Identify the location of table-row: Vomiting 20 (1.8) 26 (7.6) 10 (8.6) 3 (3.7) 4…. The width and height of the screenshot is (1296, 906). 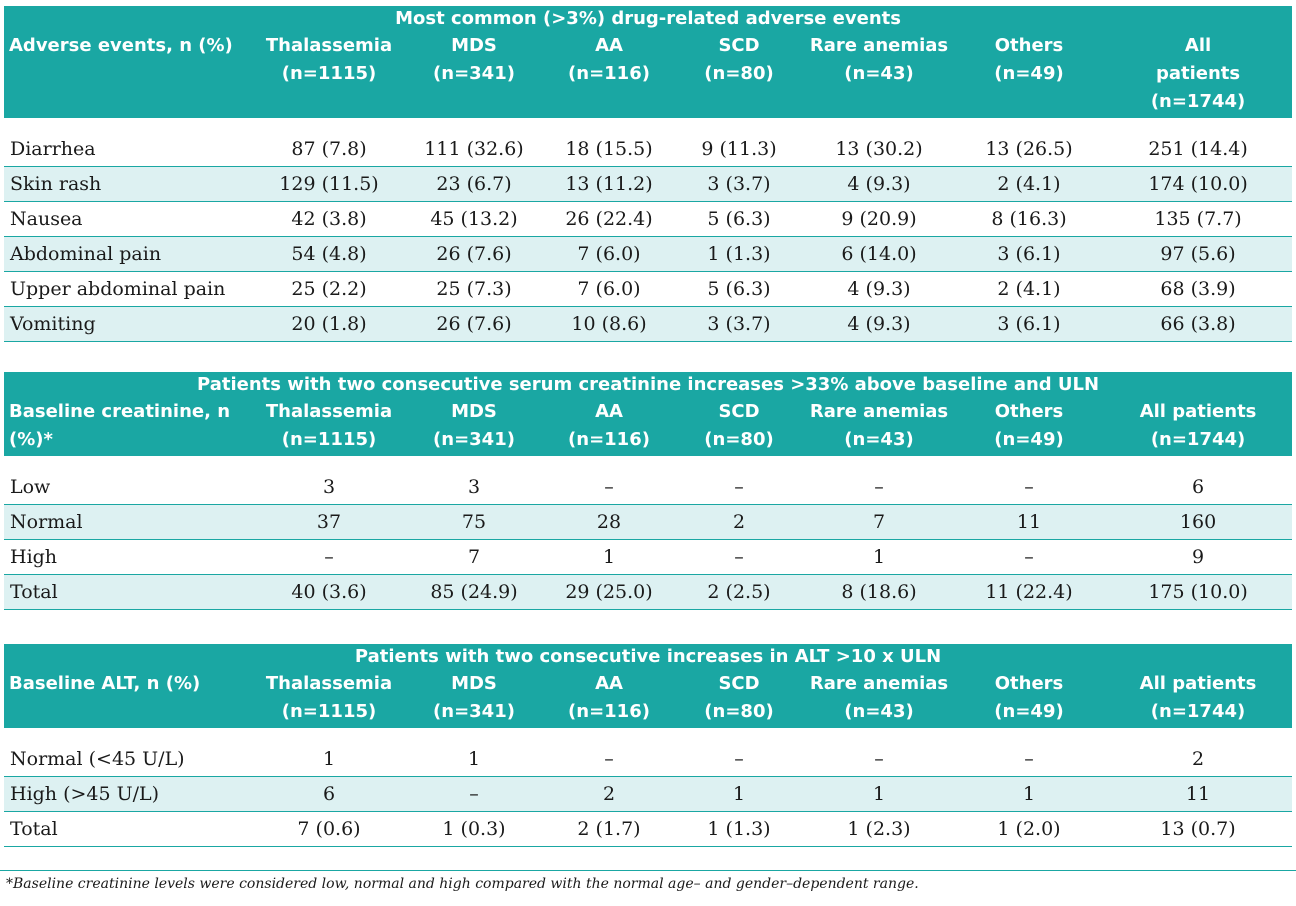
(648, 324).